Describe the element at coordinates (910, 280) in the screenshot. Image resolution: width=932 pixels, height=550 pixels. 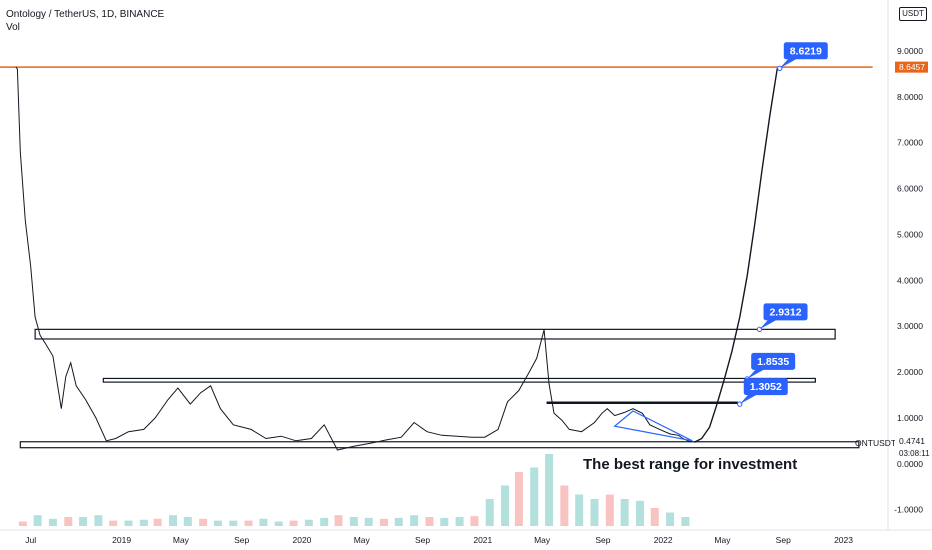
I see `y-tick-label: 4.0000` at that location.